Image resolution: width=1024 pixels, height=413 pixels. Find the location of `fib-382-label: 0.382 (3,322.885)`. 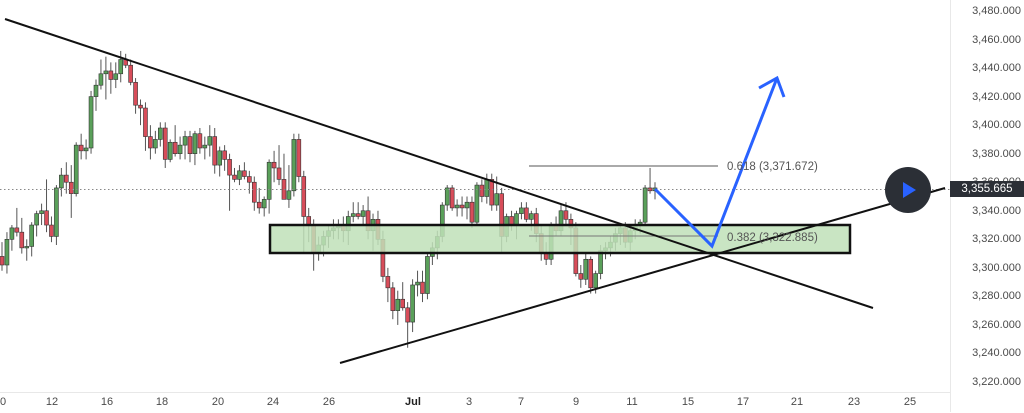

fib-382-label: 0.382 (3,322.885) is located at coordinates (772, 238).